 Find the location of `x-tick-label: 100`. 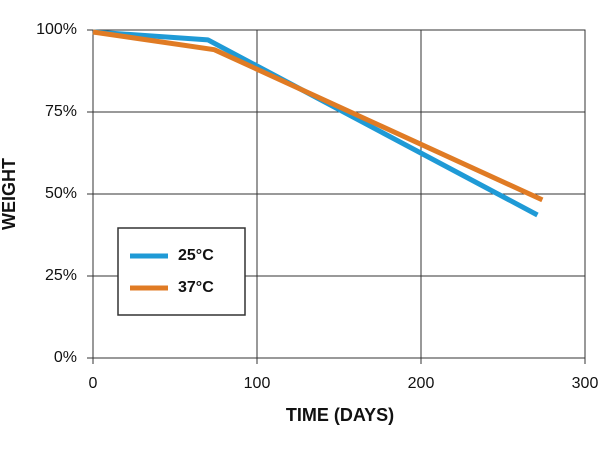

x-tick-label: 100 is located at coordinates (257, 383).